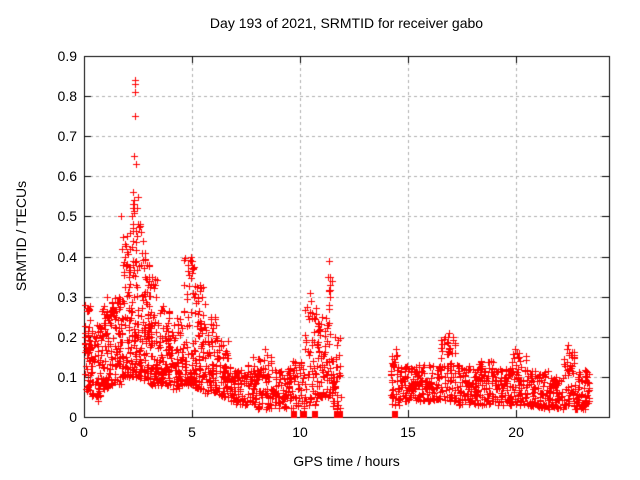  Describe the element at coordinates (67, 56) in the screenshot. I see `y-tick-label: 0.9` at that location.